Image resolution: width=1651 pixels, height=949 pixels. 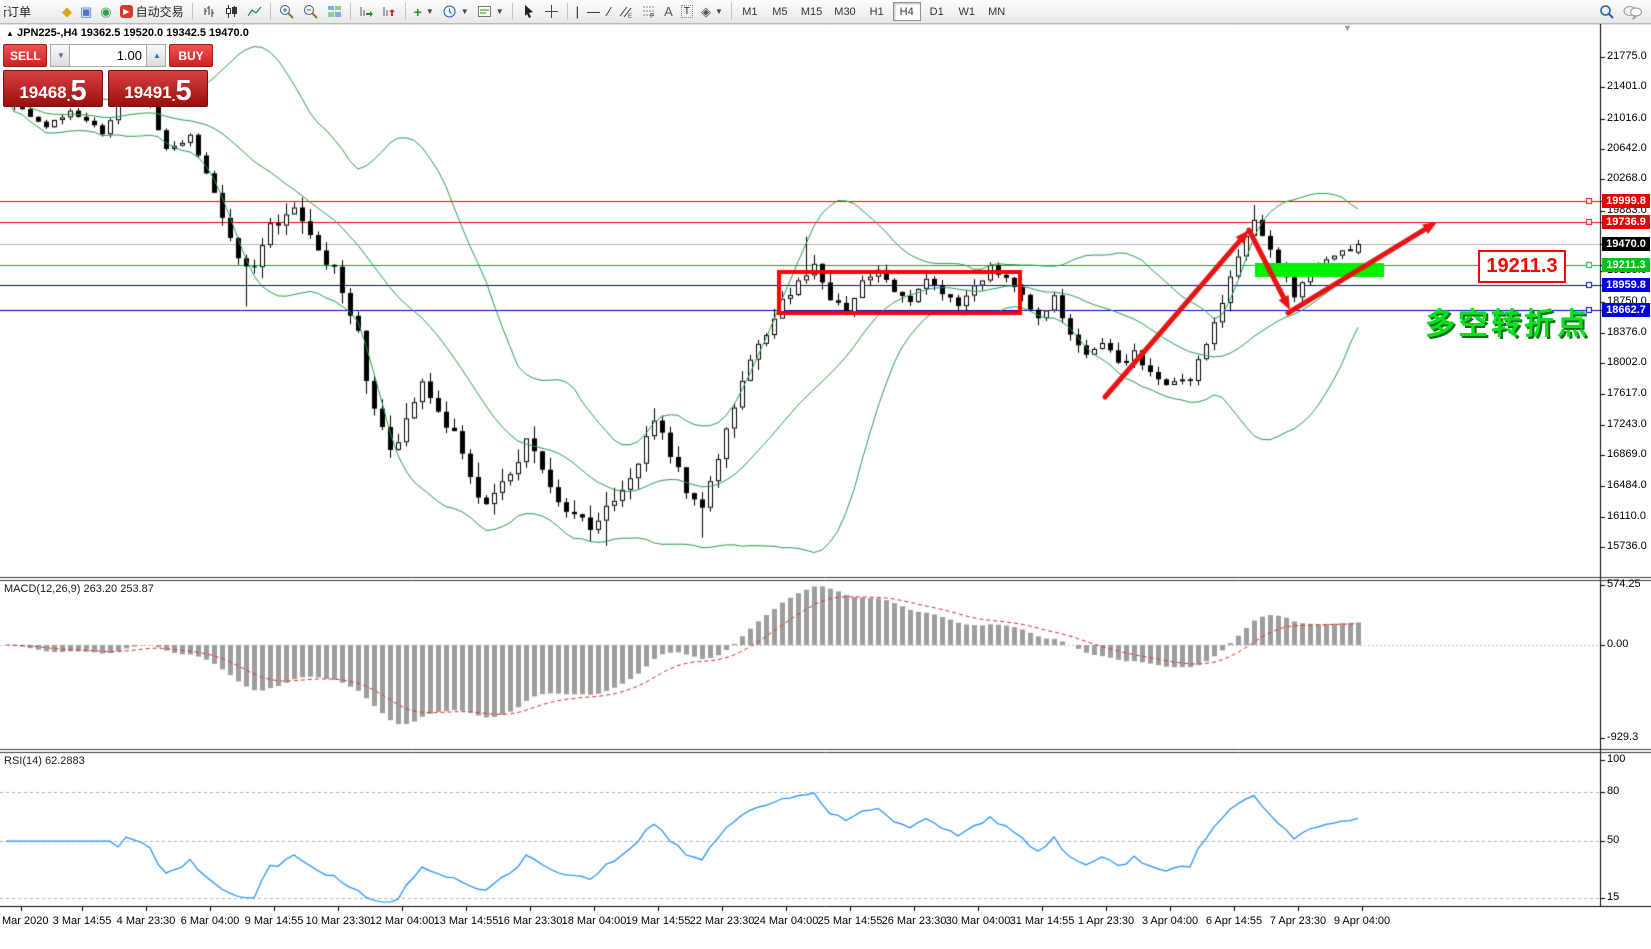 What do you see at coordinates (844, 11) in the screenshot?
I see `timeframe-m30: M30` at bounding box center [844, 11].